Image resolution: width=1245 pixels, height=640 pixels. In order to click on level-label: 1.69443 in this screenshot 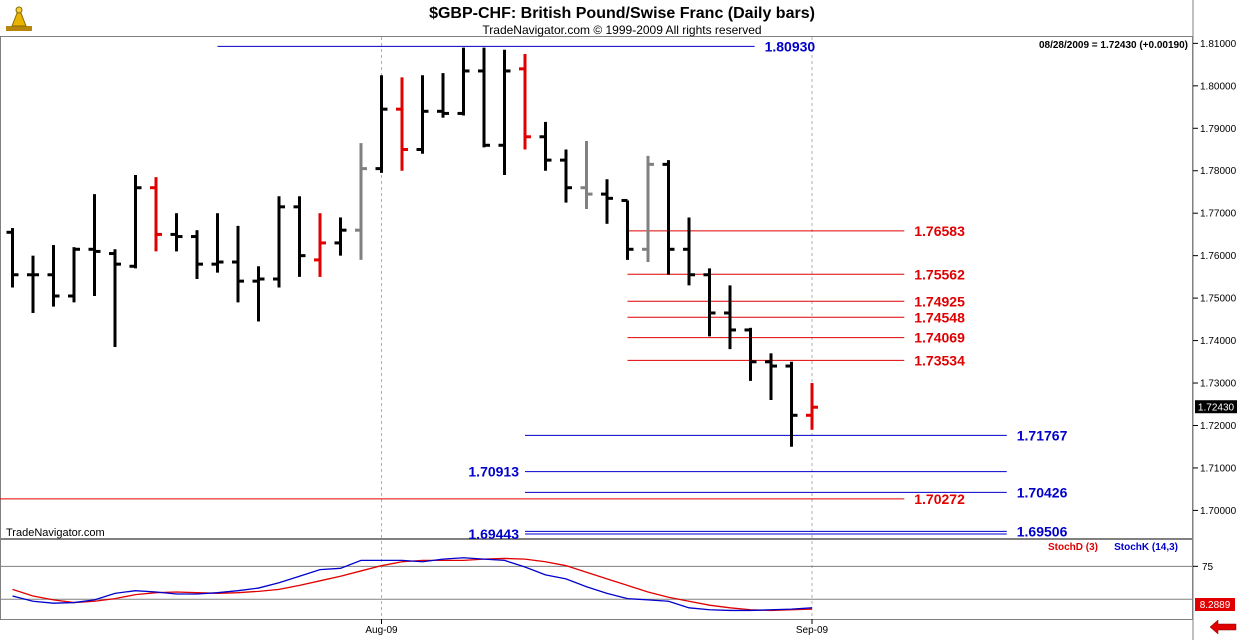, I will do `click(493, 534)`.